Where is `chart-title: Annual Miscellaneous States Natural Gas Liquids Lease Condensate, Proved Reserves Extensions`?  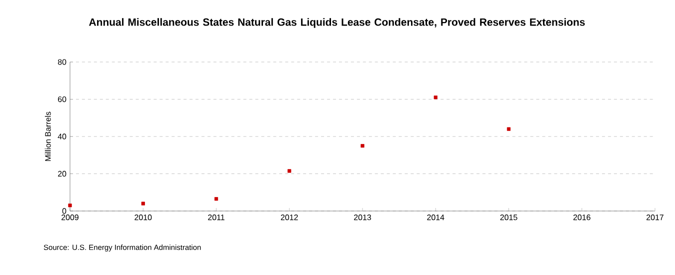
chart-title: Annual Miscellaneous States Natural Gas Liquids Lease Condensate, Proved Reserves Extensions is located at coordinates (337, 23).